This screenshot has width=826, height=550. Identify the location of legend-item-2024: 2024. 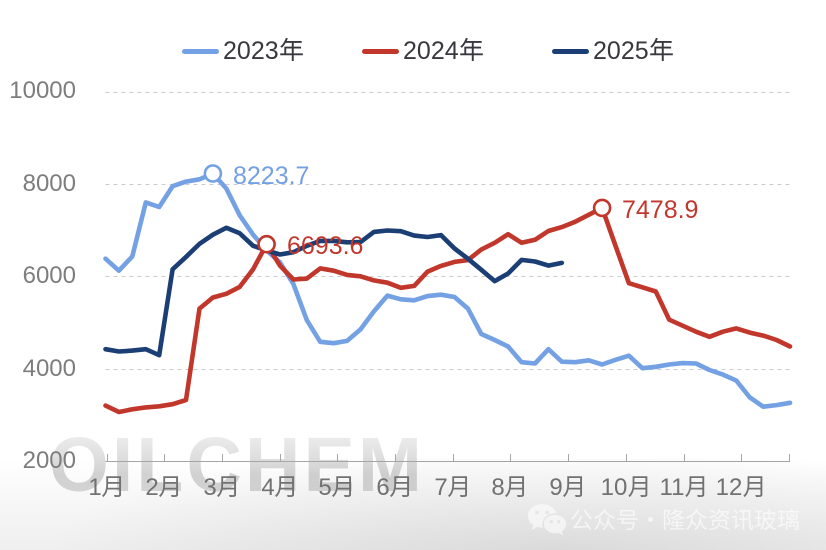
(423, 51).